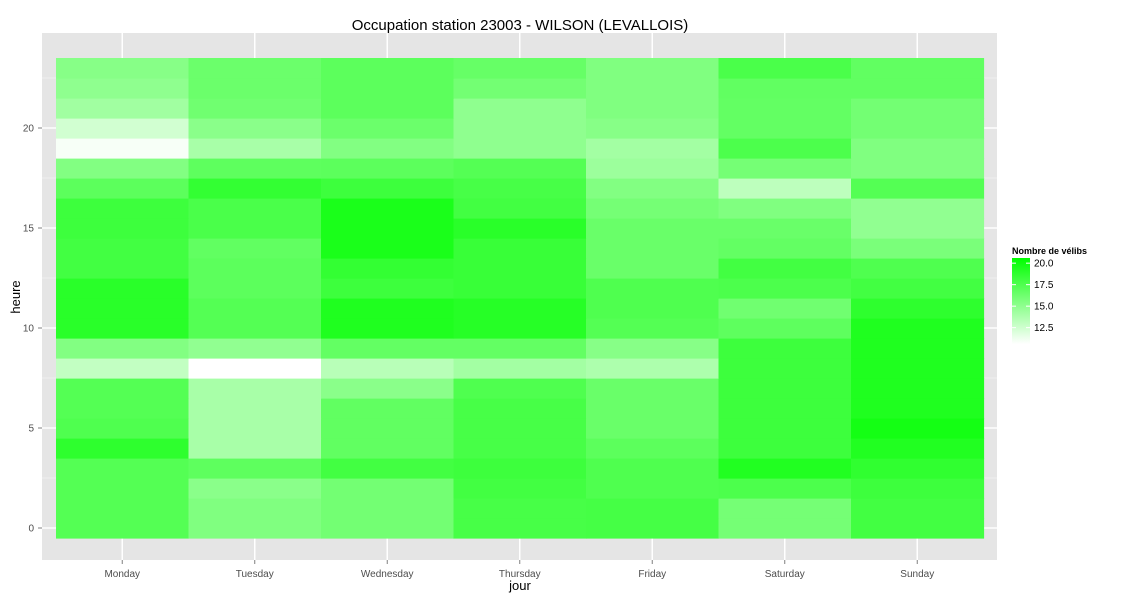  Describe the element at coordinates (255, 574) in the screenshot. I see `x-tick-label: Tuesday` at that location.